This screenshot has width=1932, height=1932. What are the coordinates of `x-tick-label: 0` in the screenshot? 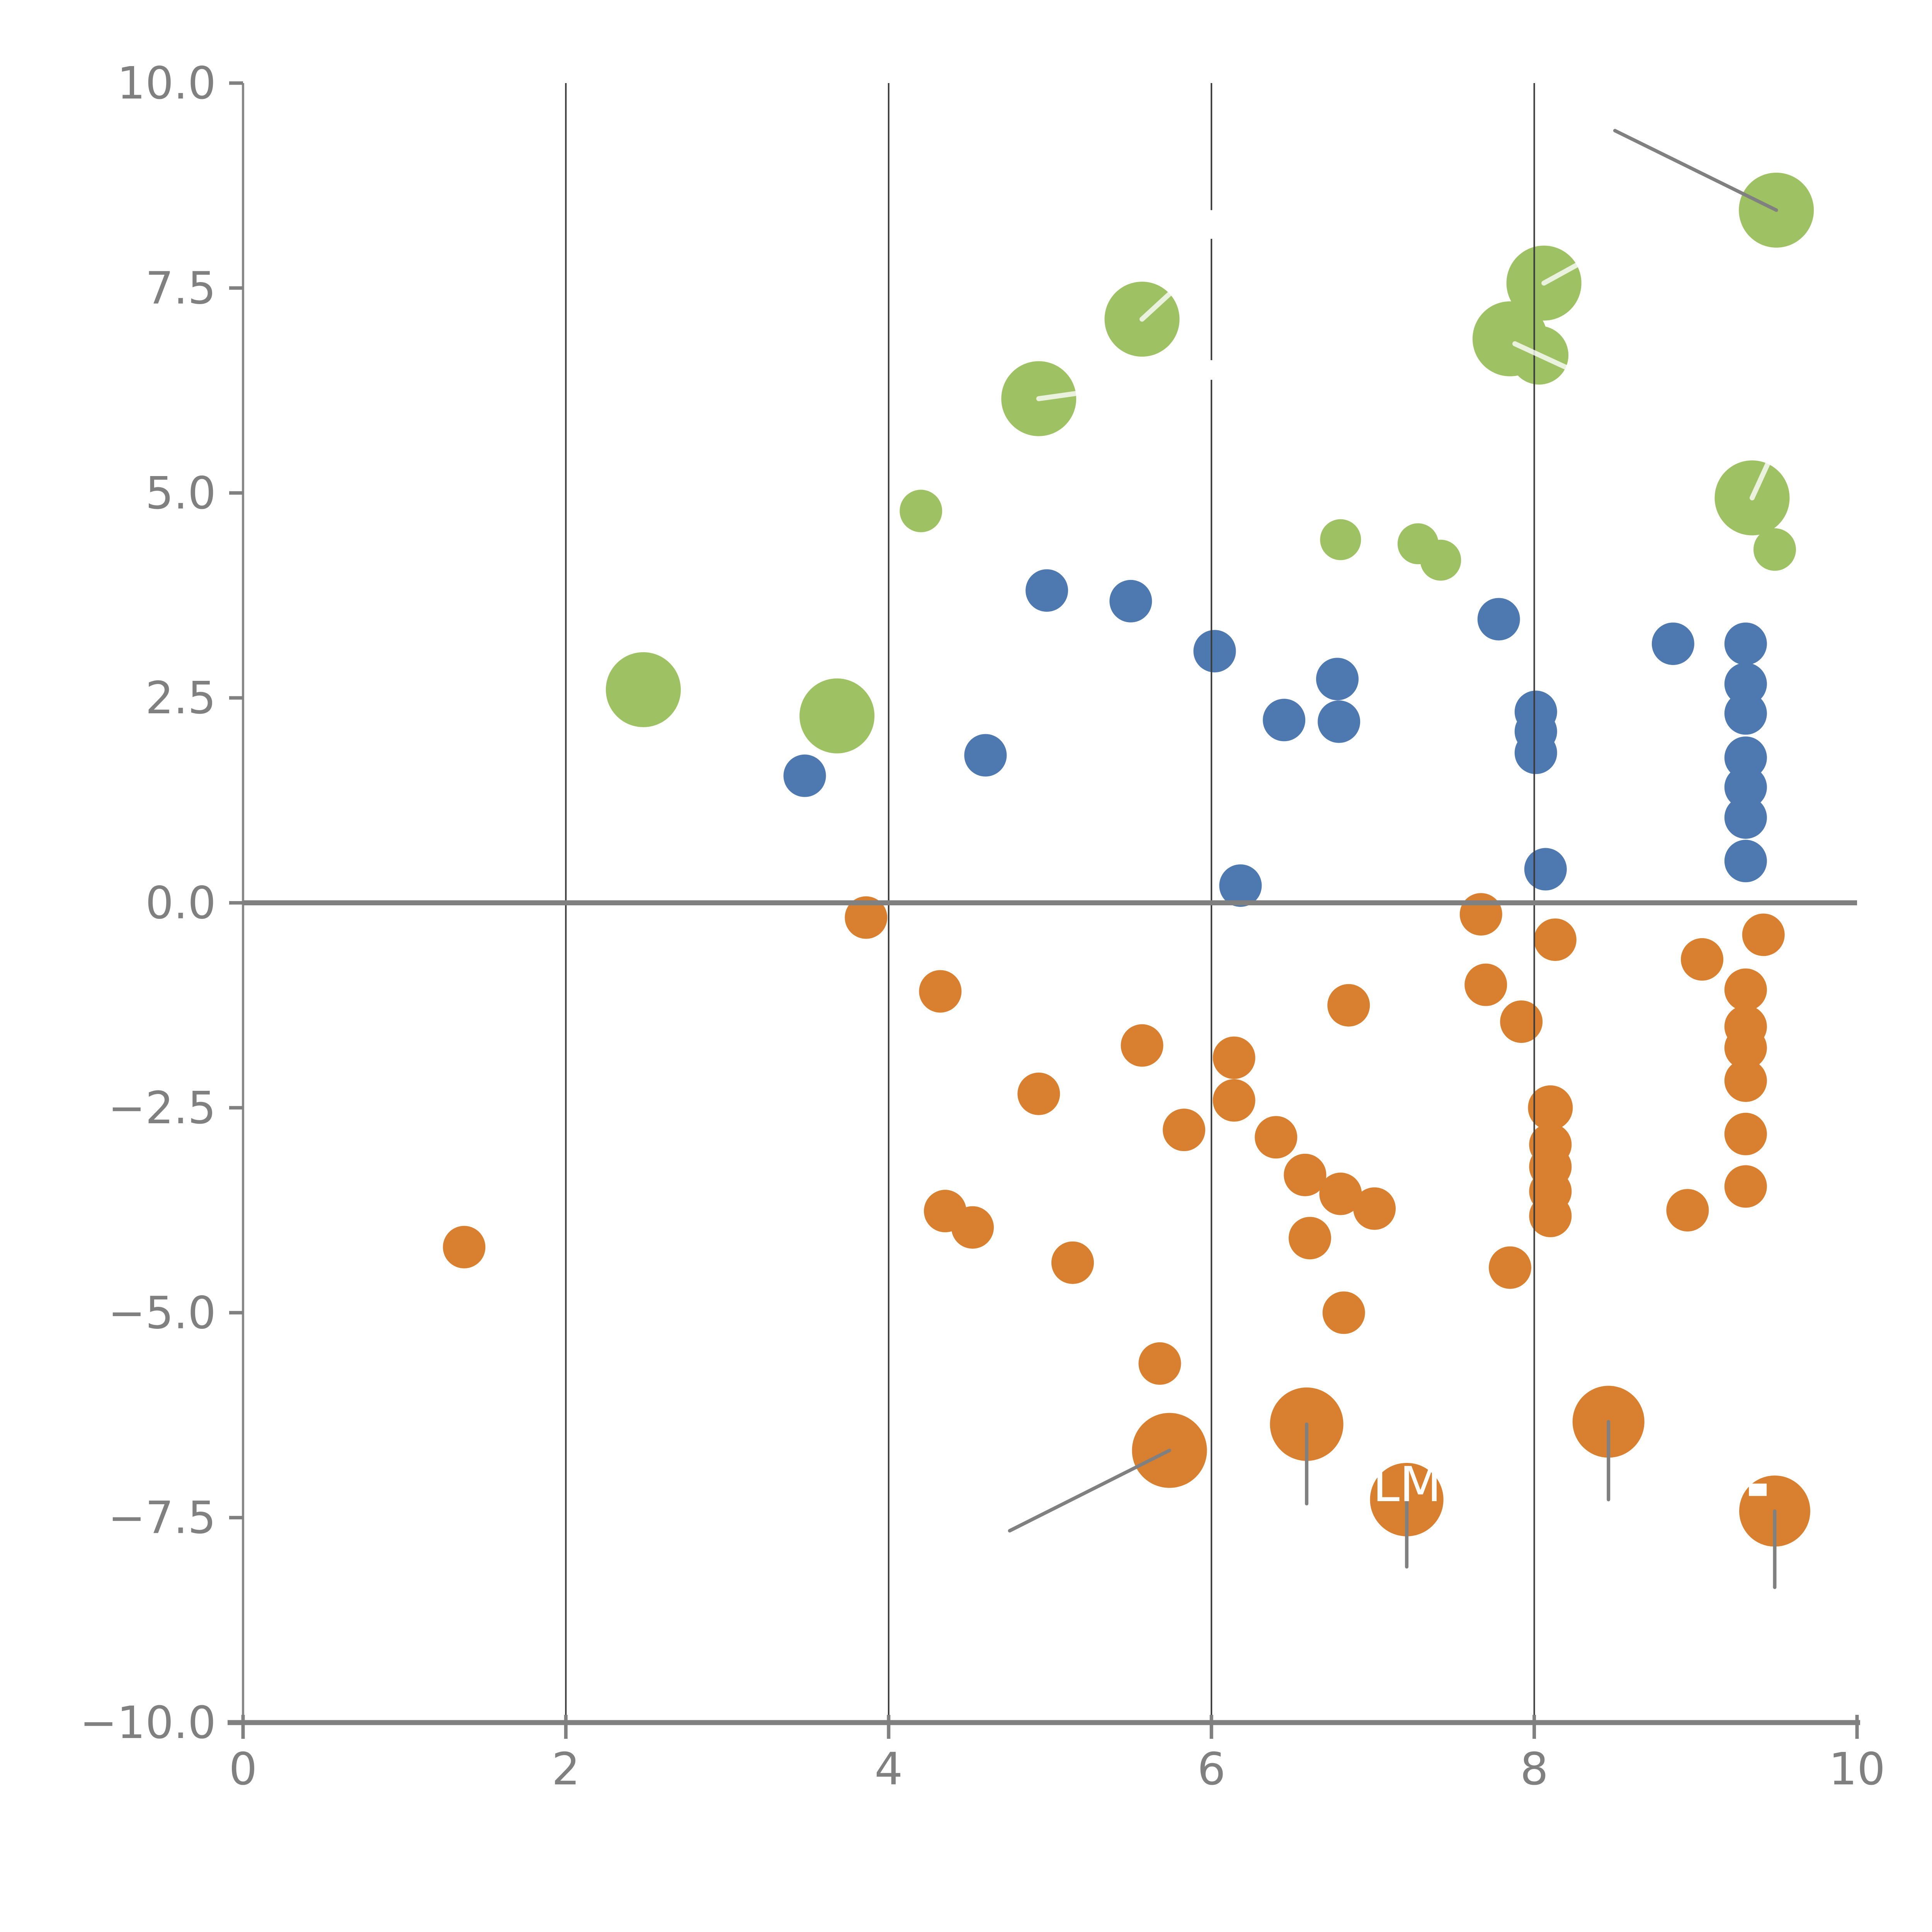 It's located at (243, 1769).